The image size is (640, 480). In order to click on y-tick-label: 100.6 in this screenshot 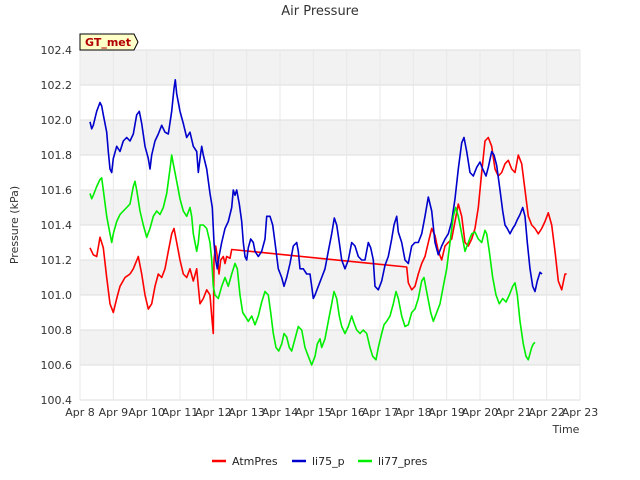, I will do `click(57, 365)`.